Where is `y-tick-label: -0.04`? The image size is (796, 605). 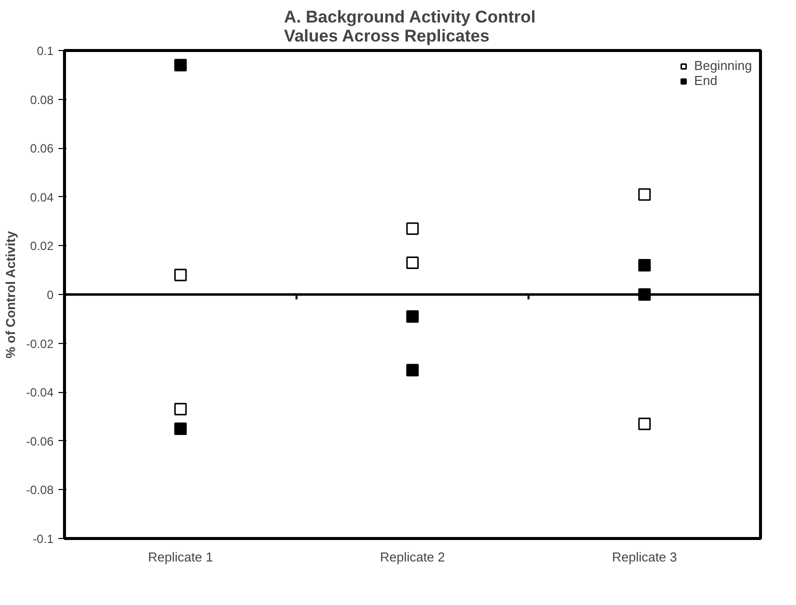
y-tick-label: -0.04 is located at coordinates (40, 393).